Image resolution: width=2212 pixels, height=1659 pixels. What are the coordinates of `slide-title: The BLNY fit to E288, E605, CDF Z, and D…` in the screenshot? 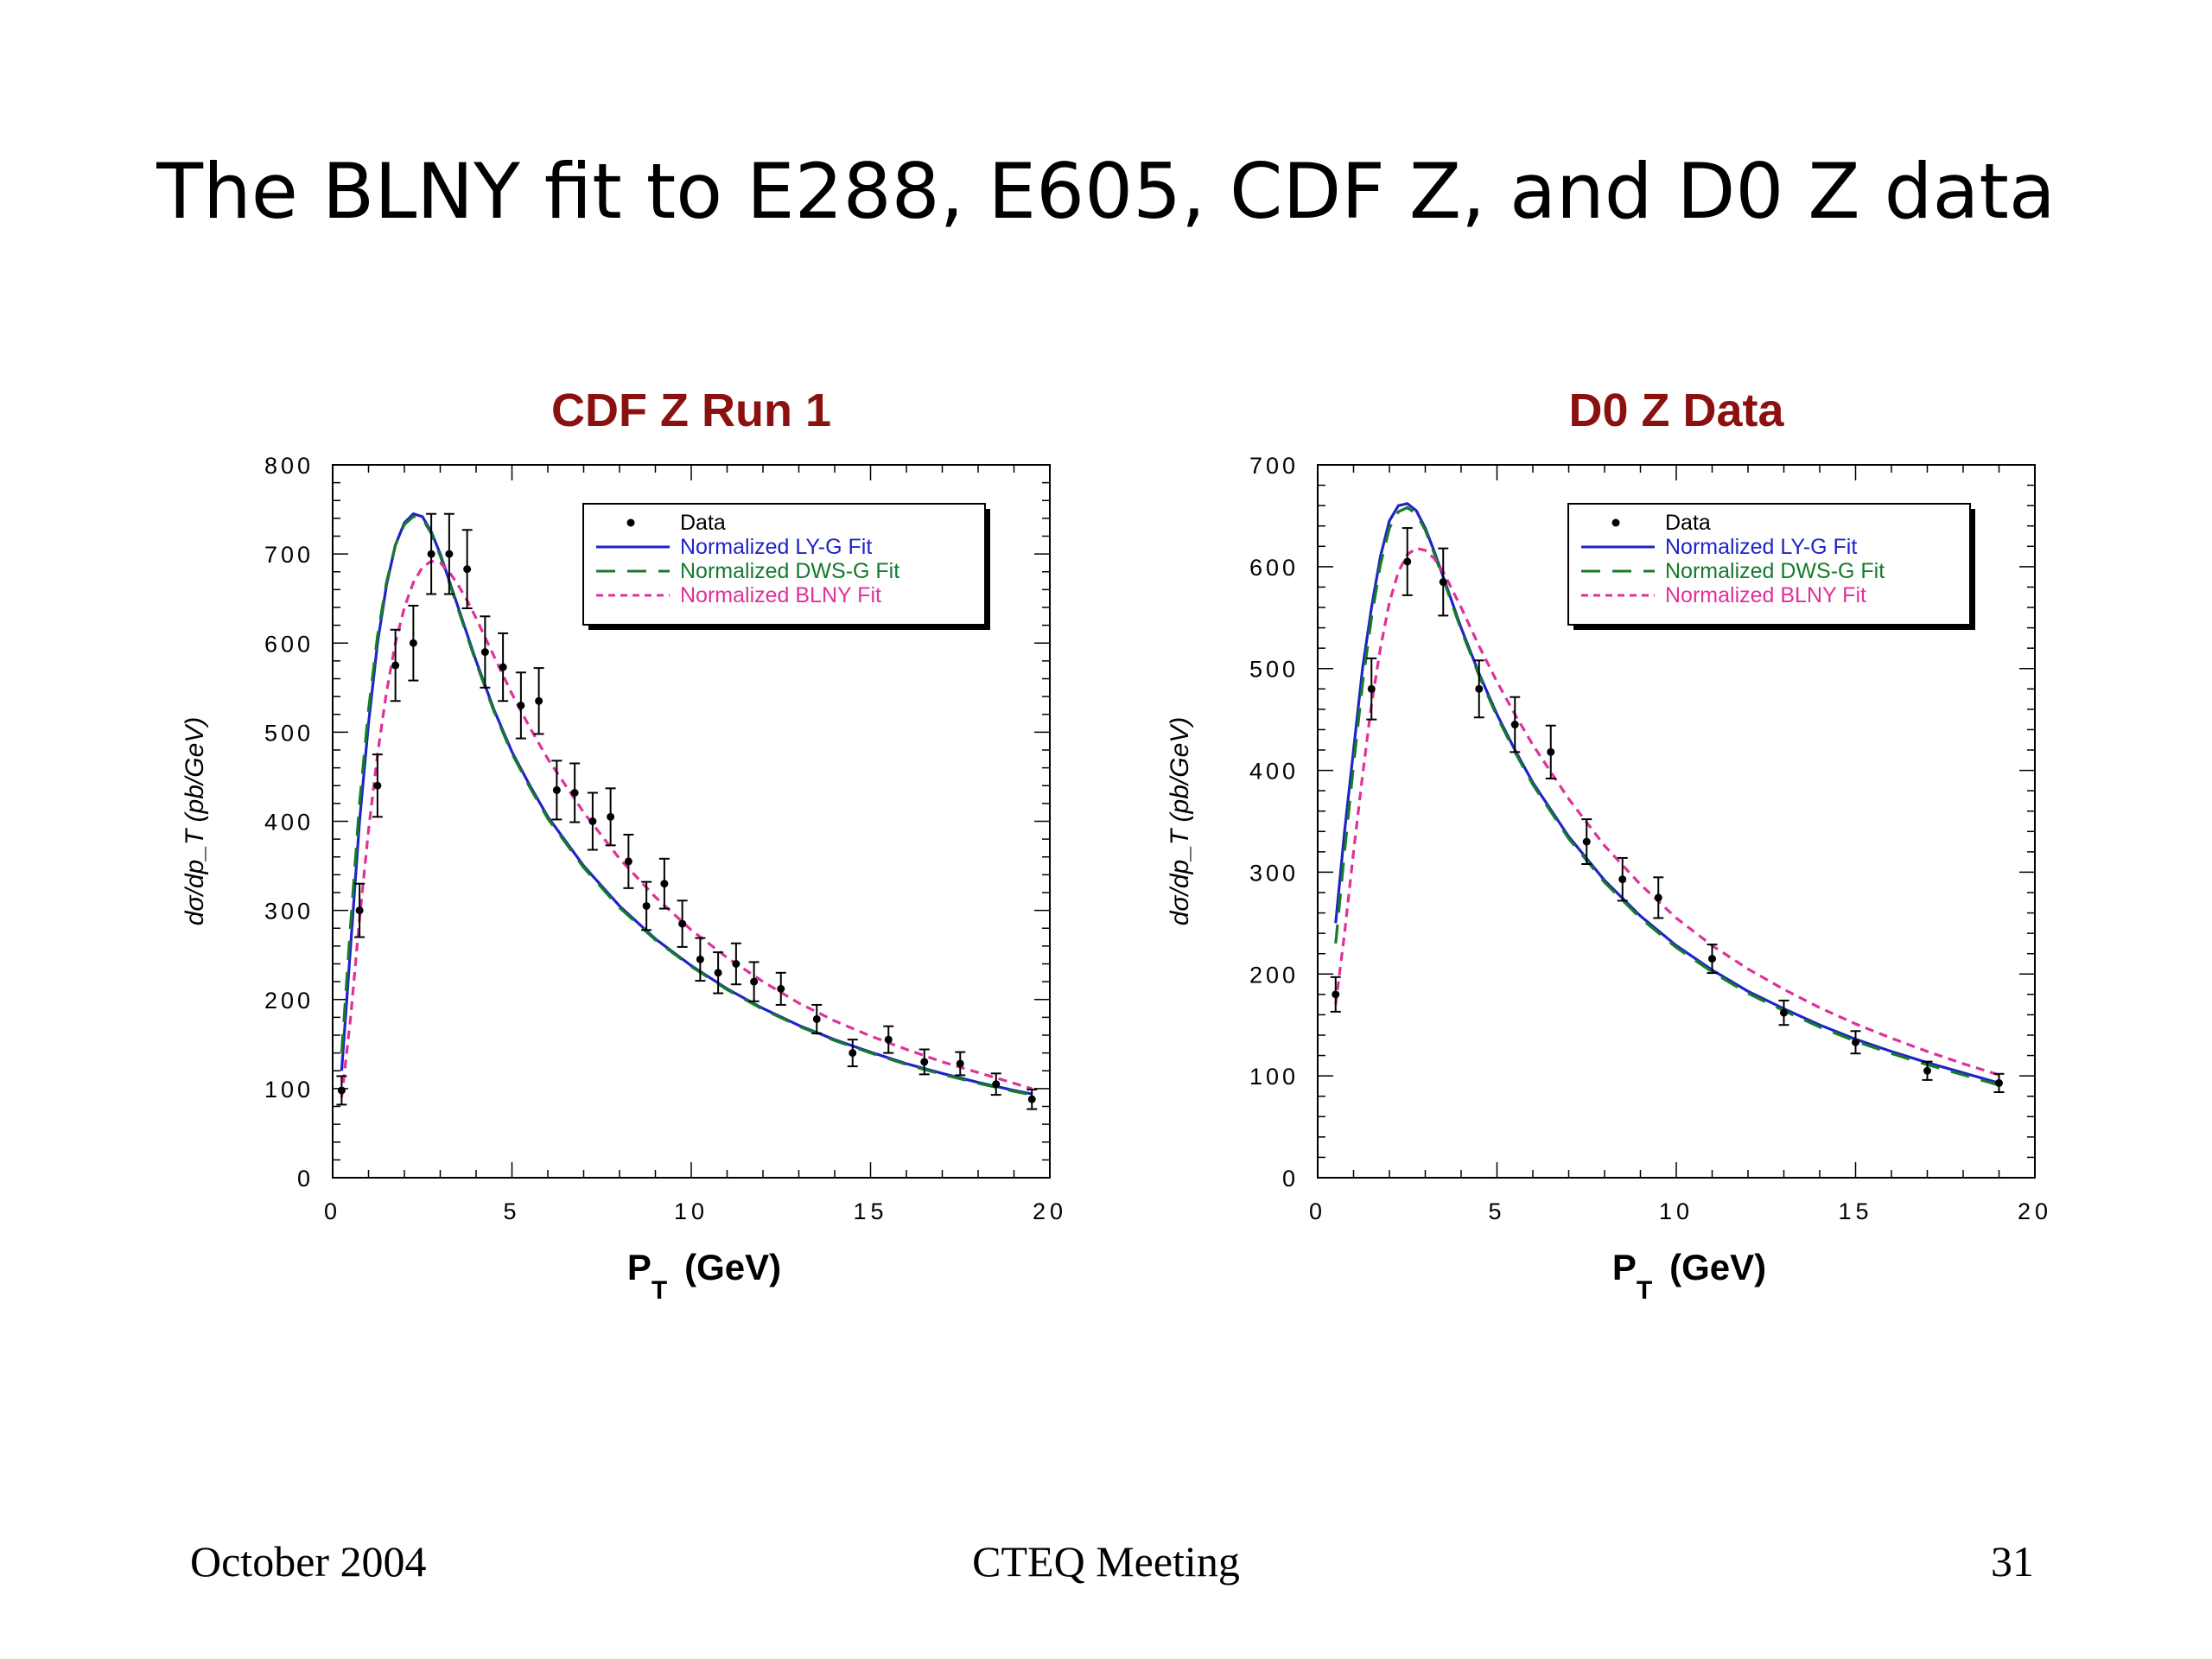 It's located at (1106, 192).